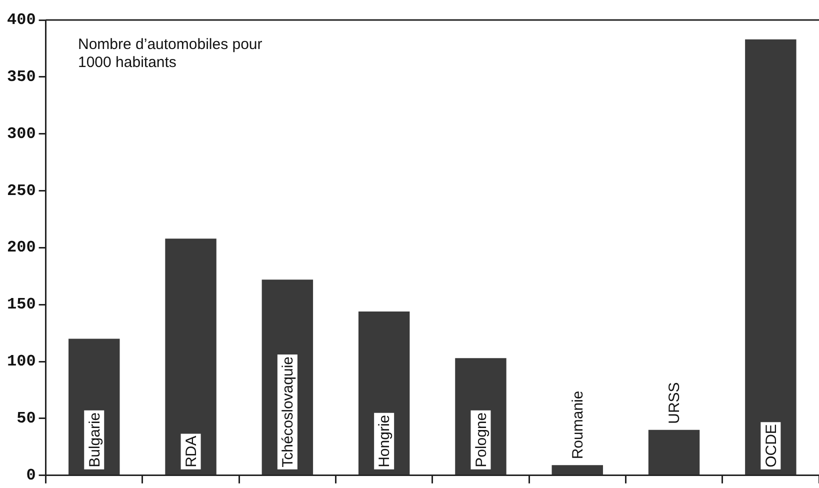  What do you see at coordinates (288, 412) in the screenshot?
I see `x-tick-label: Tchécoslovaquie` at bounding box center [288, 412].